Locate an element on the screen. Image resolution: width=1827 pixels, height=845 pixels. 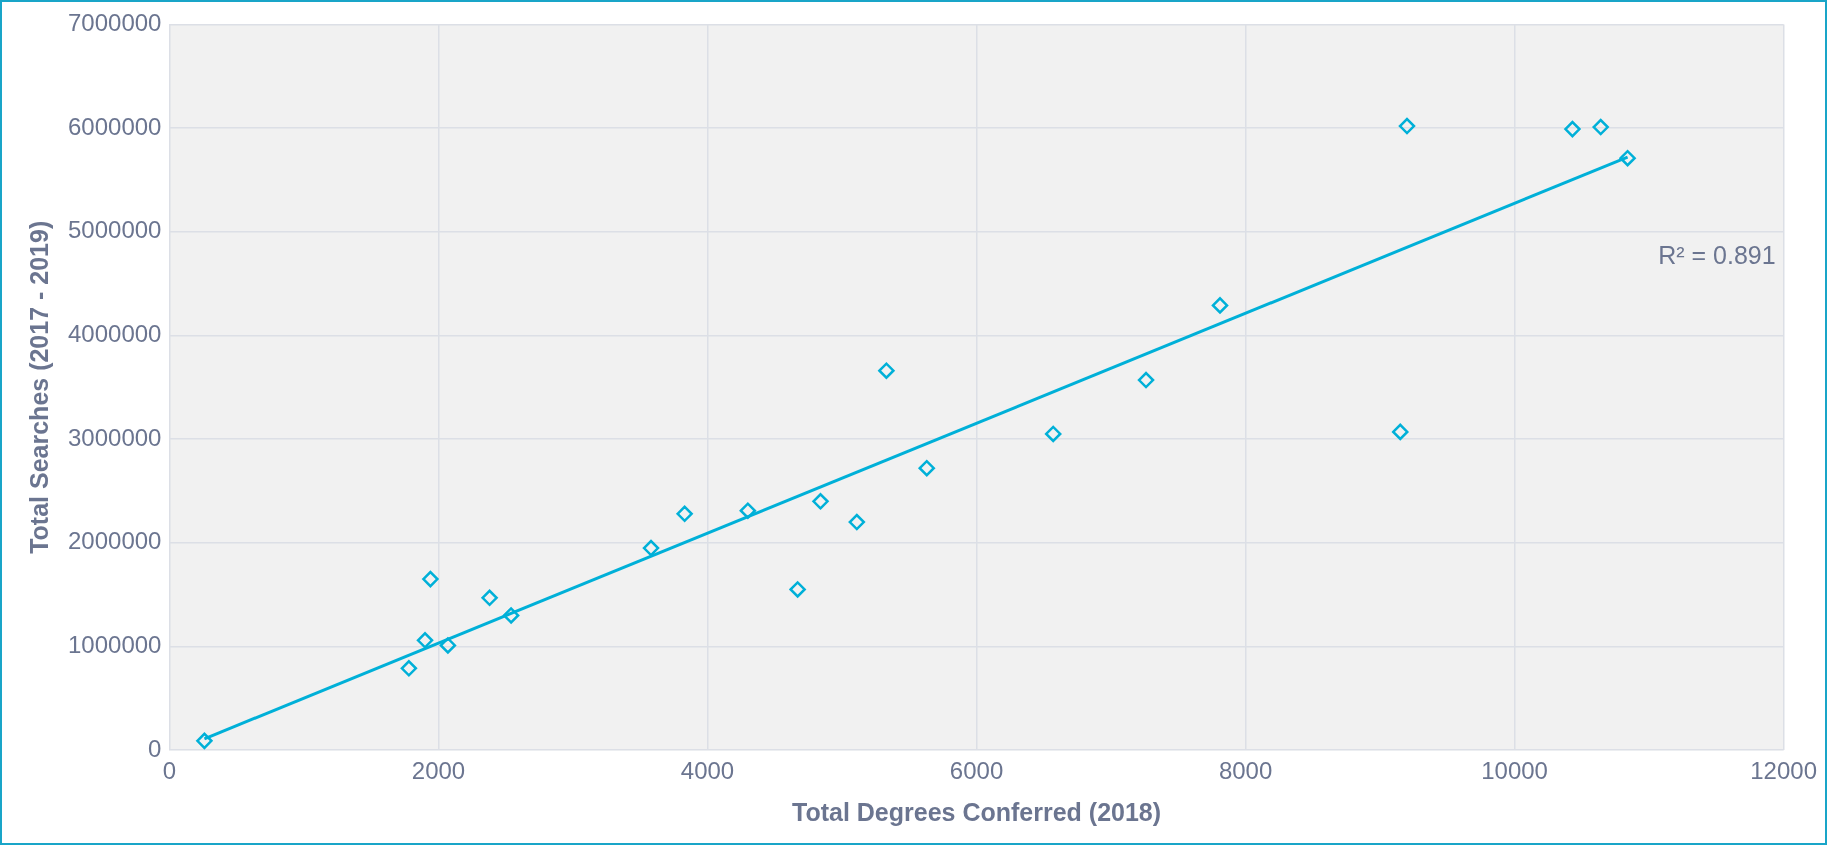
x-axis-title: Total Degrees Conferred (2018) is located at coordinates (976, 811).